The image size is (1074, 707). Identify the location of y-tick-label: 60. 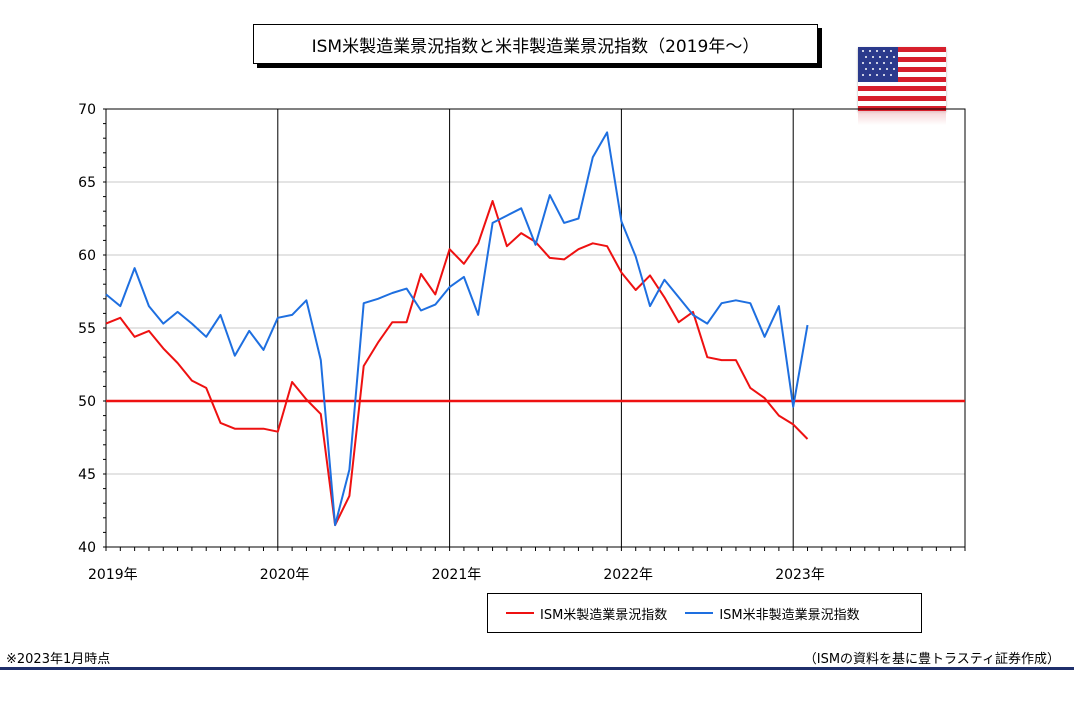
(87, 256).